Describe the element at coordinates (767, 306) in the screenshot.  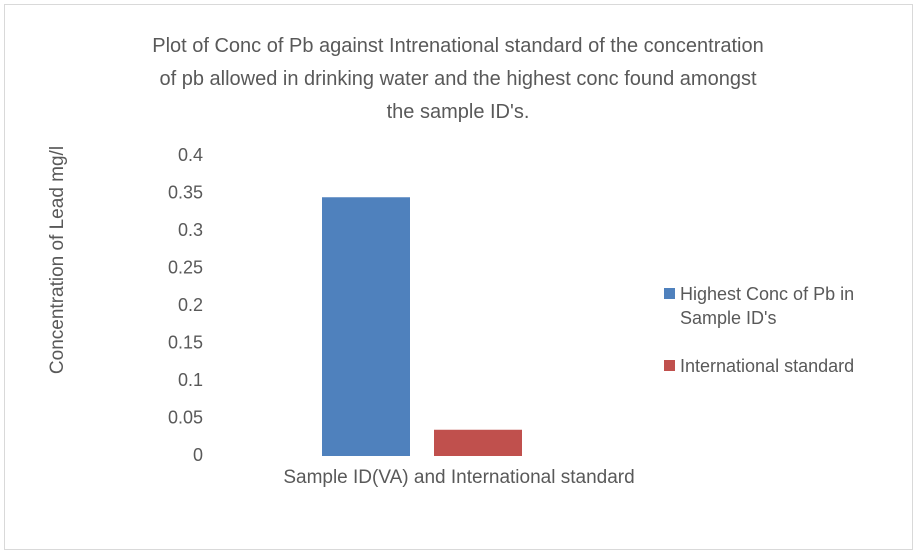
I see `legend-label: Highest Conc of Pb in Sample ID's` at that location.